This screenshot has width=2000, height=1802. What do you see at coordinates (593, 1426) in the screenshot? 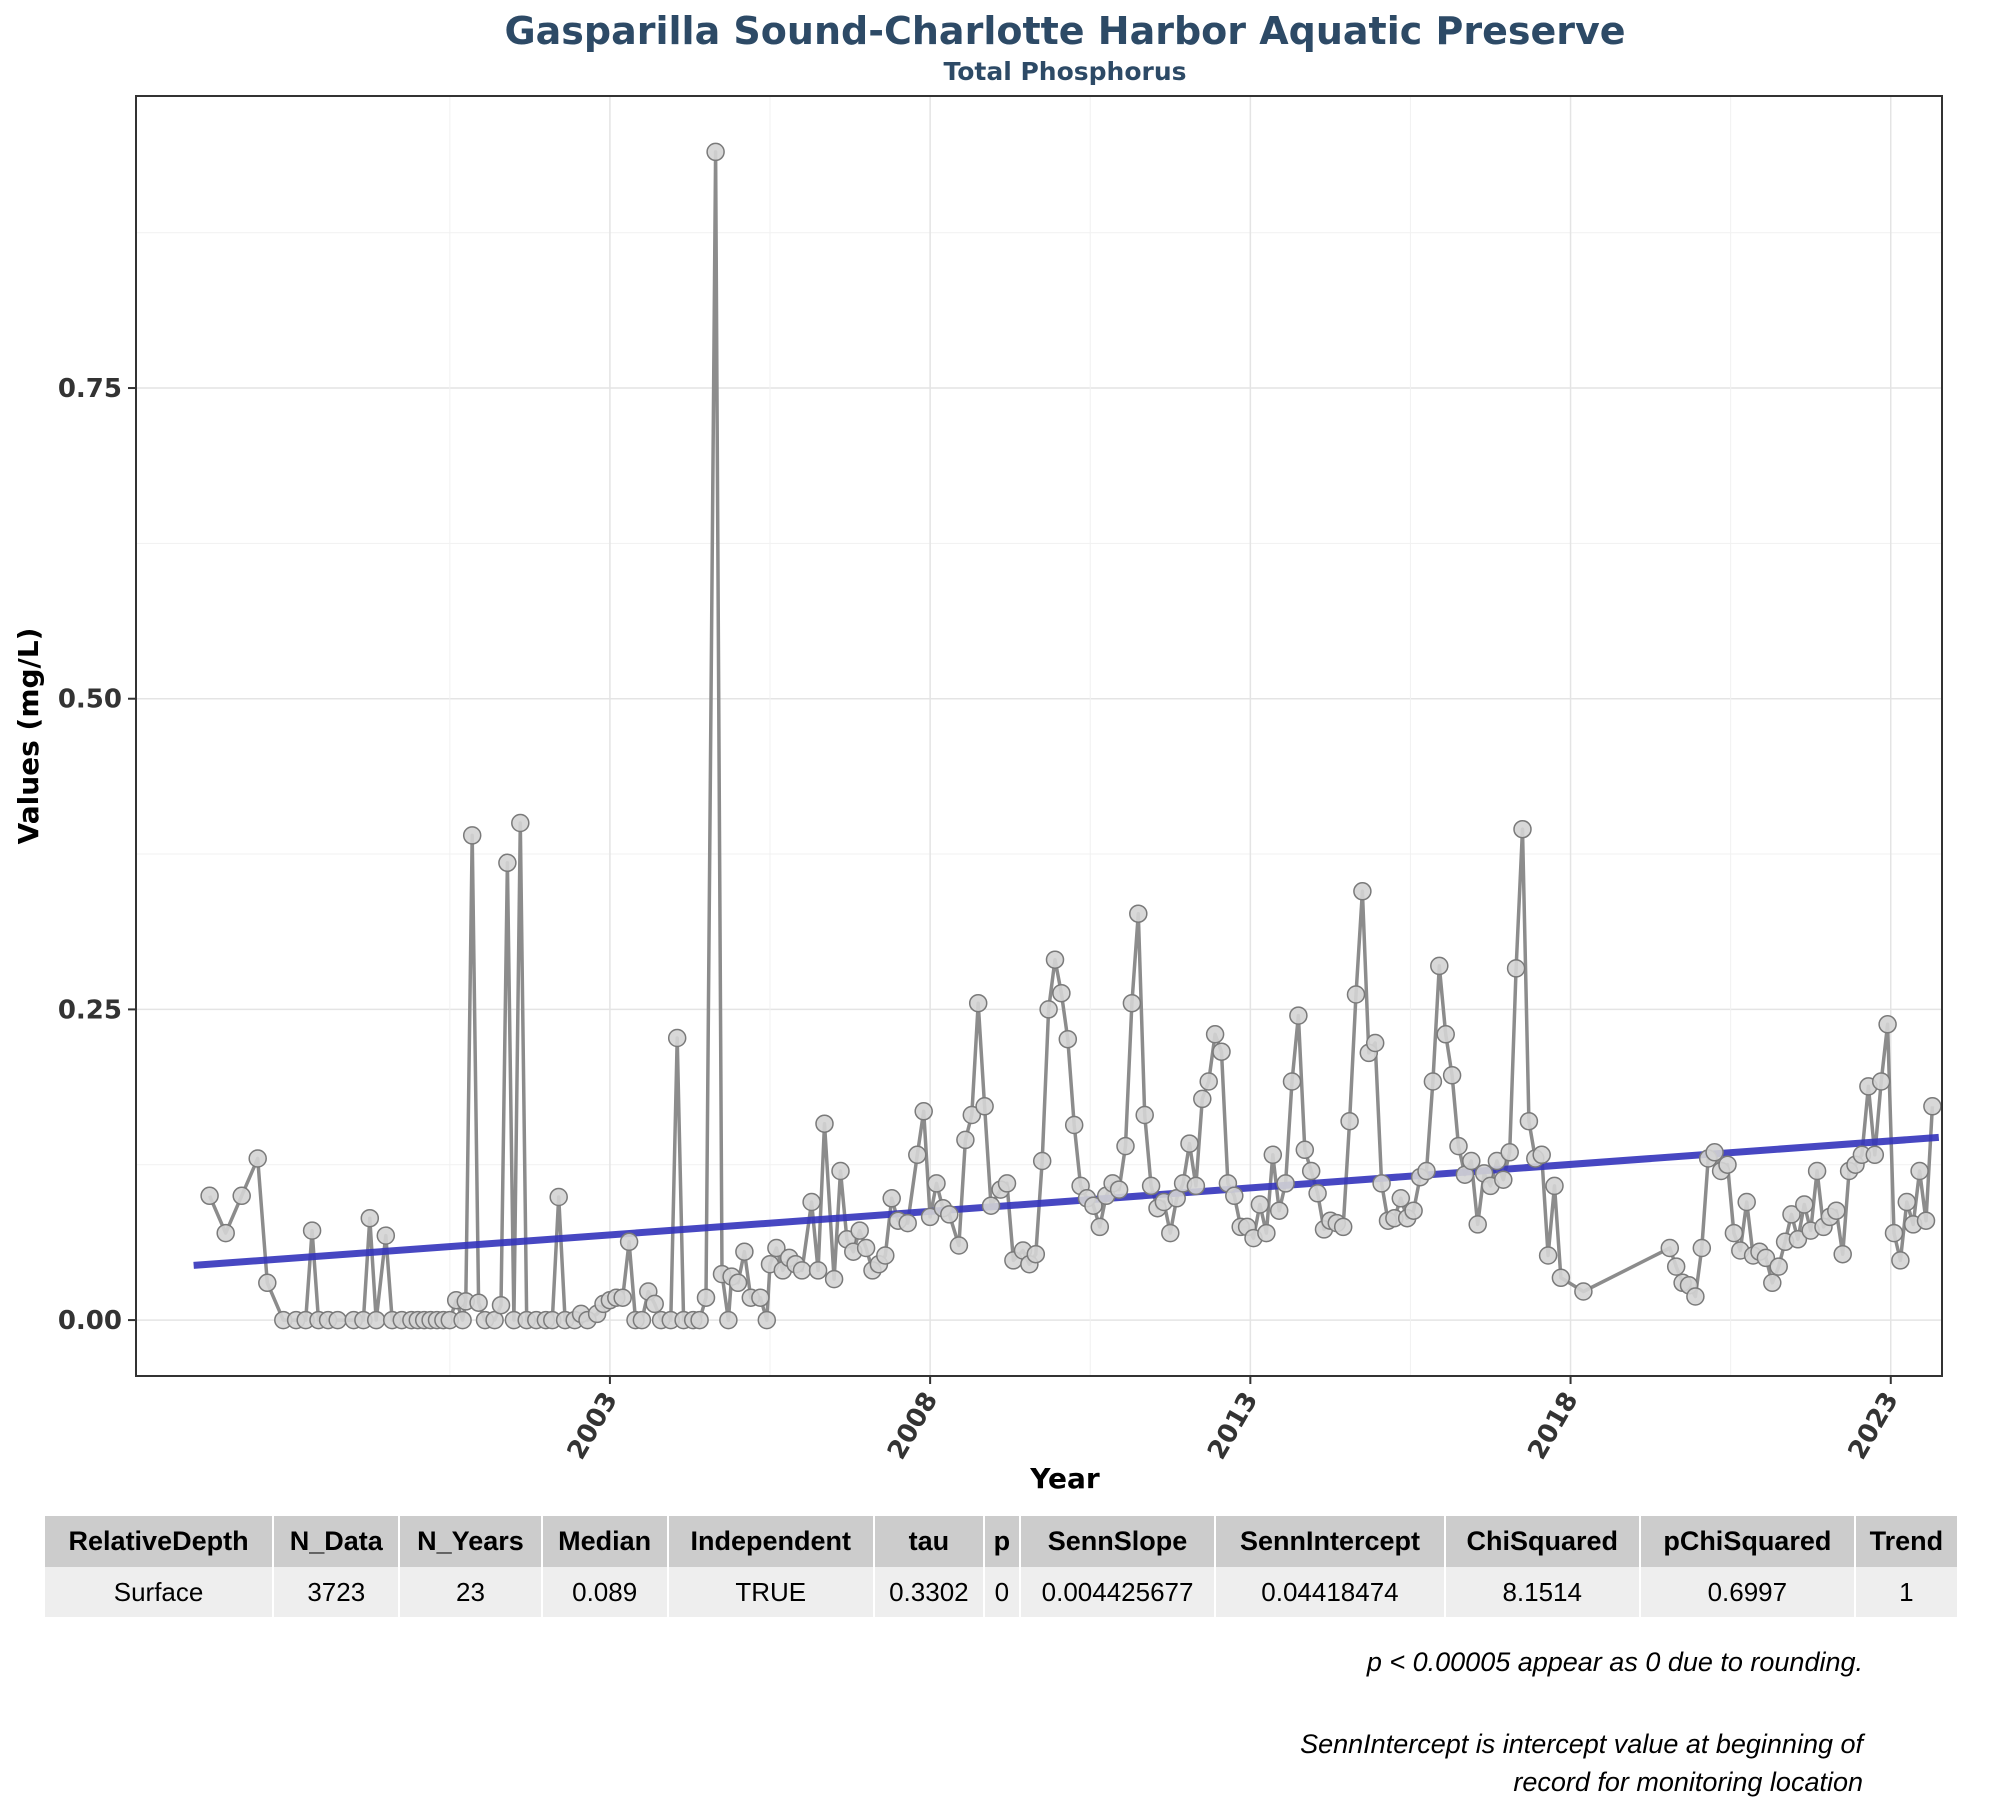
I see `x-tick-label: 2003` at bounding box center [593, 1426].